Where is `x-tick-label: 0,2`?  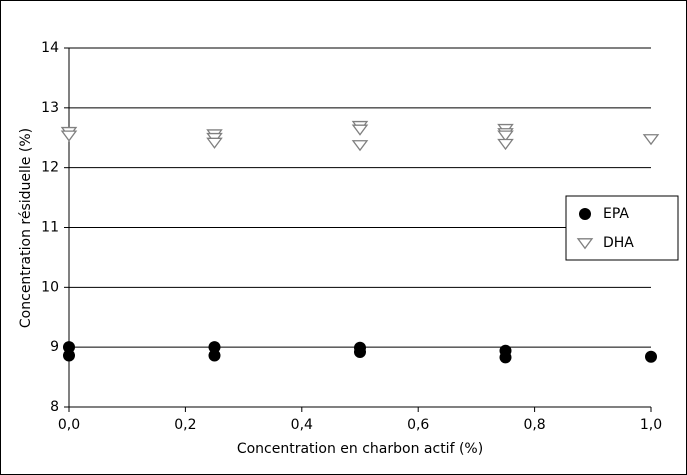
x-tick-label: 0,2 is located at coordinates (185, 425).